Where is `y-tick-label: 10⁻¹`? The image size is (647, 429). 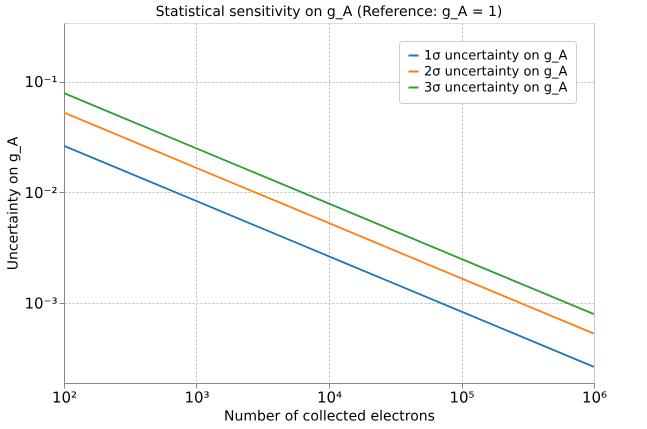 y-tick-label: 10⁻¹ is located at coordinates (41, 82).